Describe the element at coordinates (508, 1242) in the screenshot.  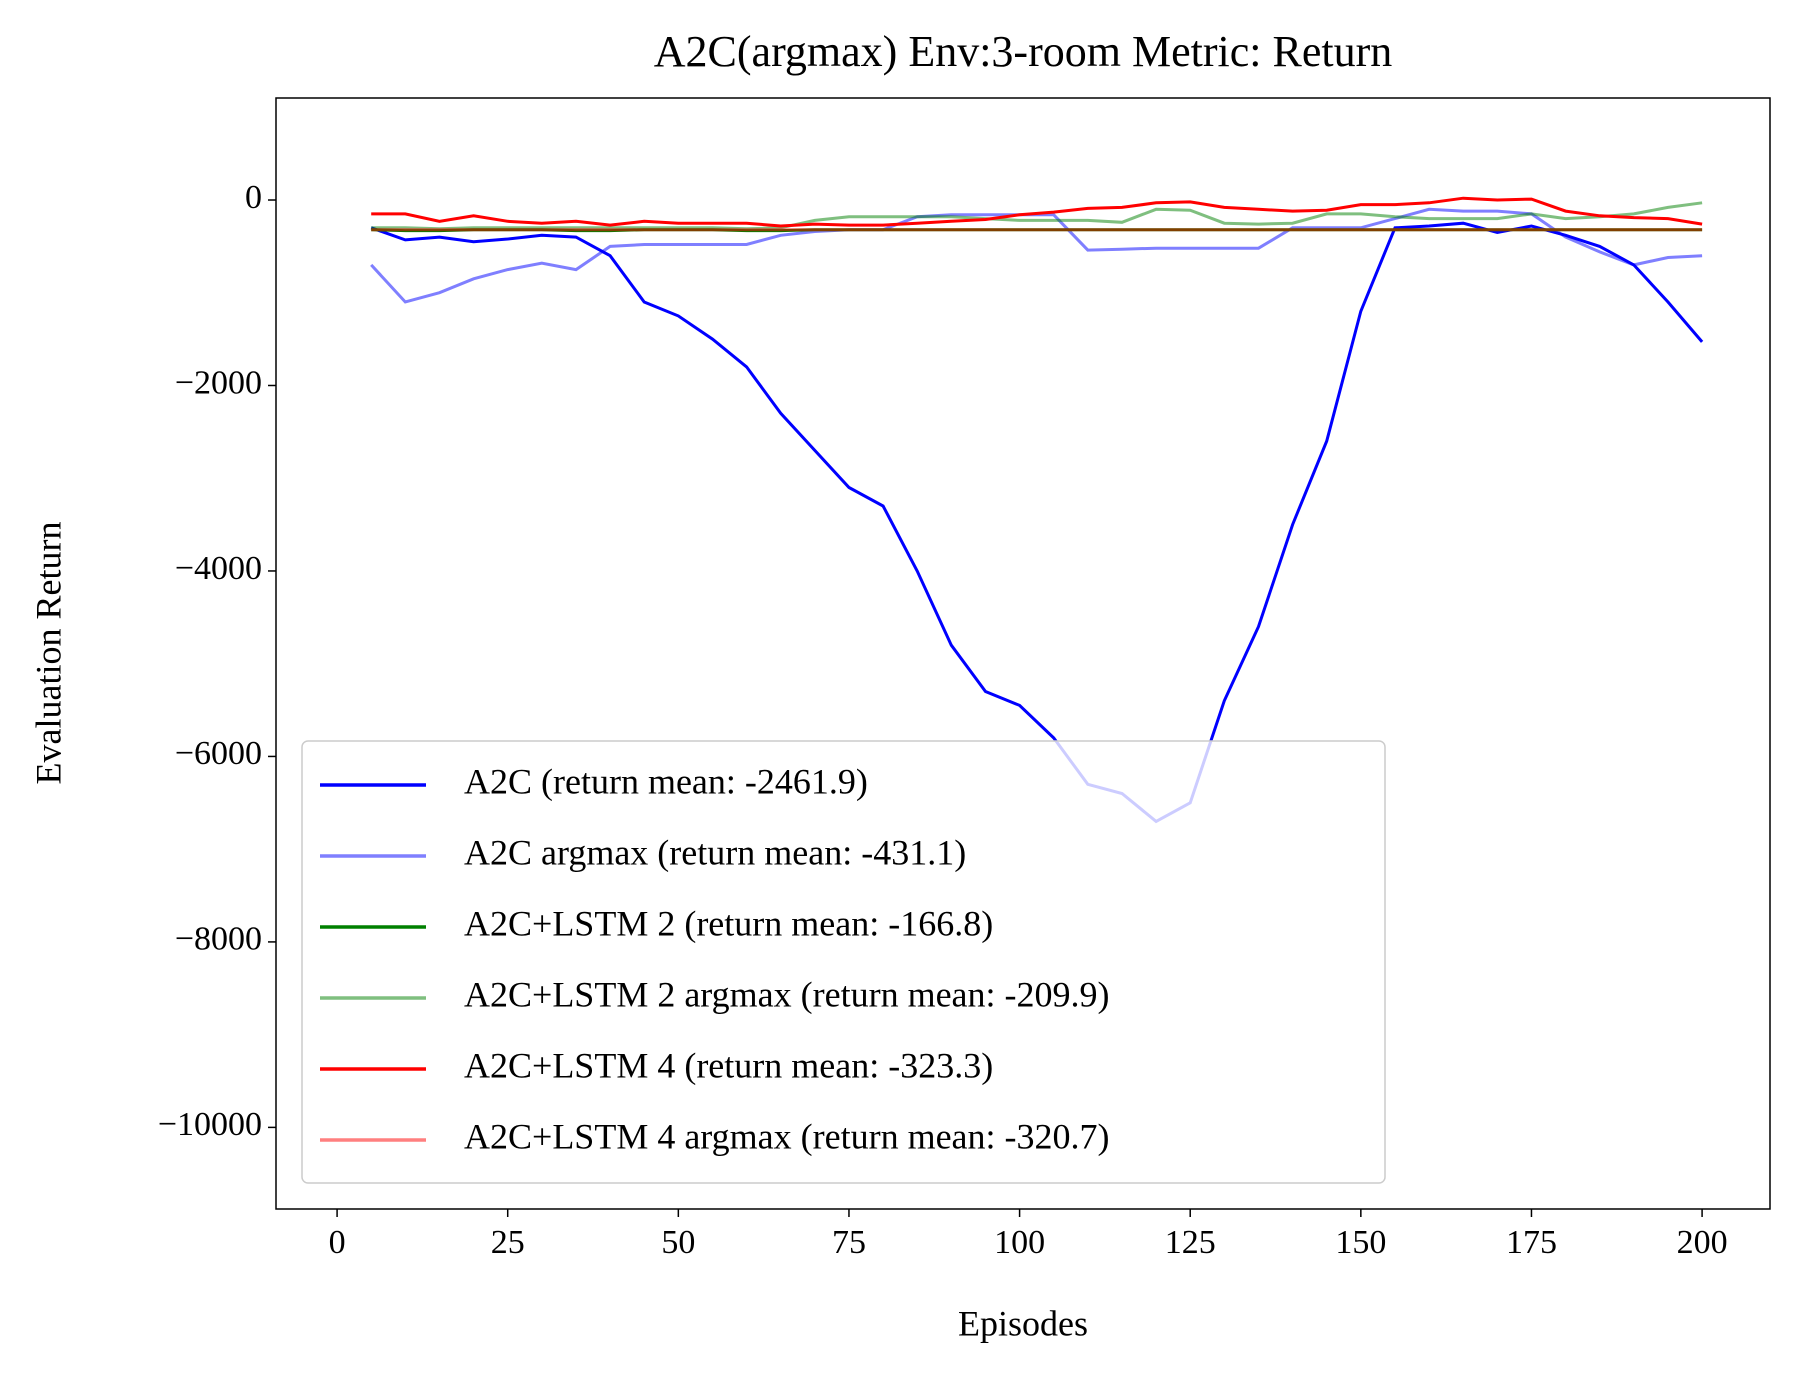
I see `x-tick-label: 25` at that location.